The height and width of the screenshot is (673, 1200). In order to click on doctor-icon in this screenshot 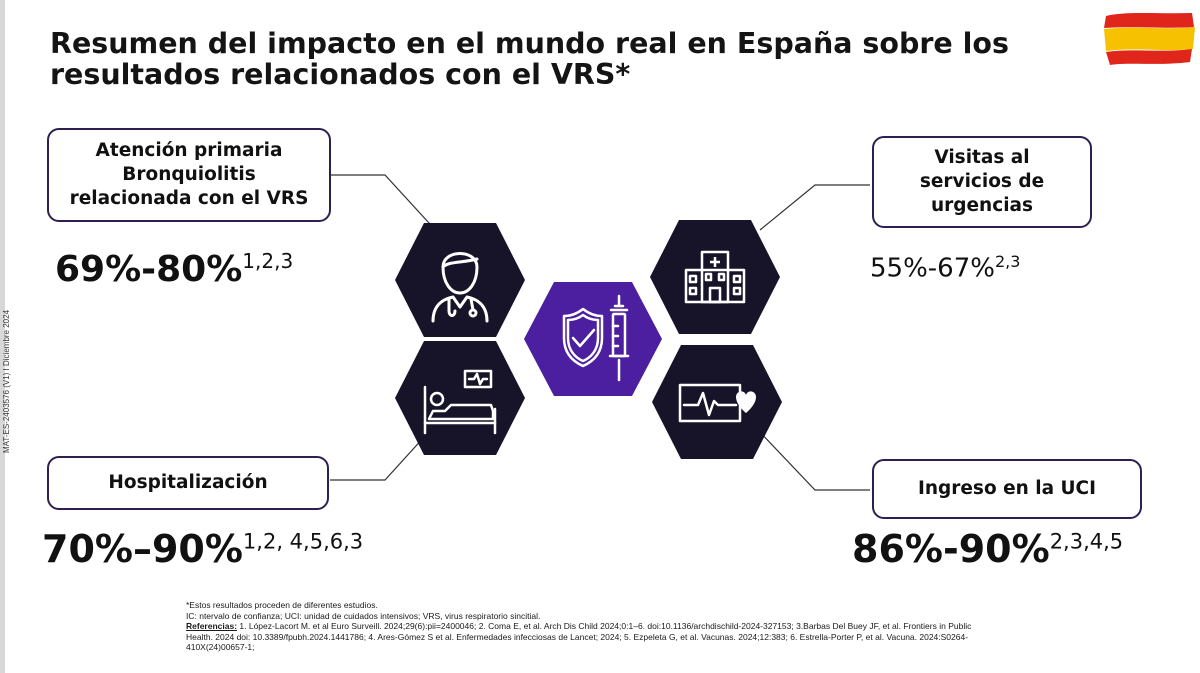, I will do `click(460, 287)`.